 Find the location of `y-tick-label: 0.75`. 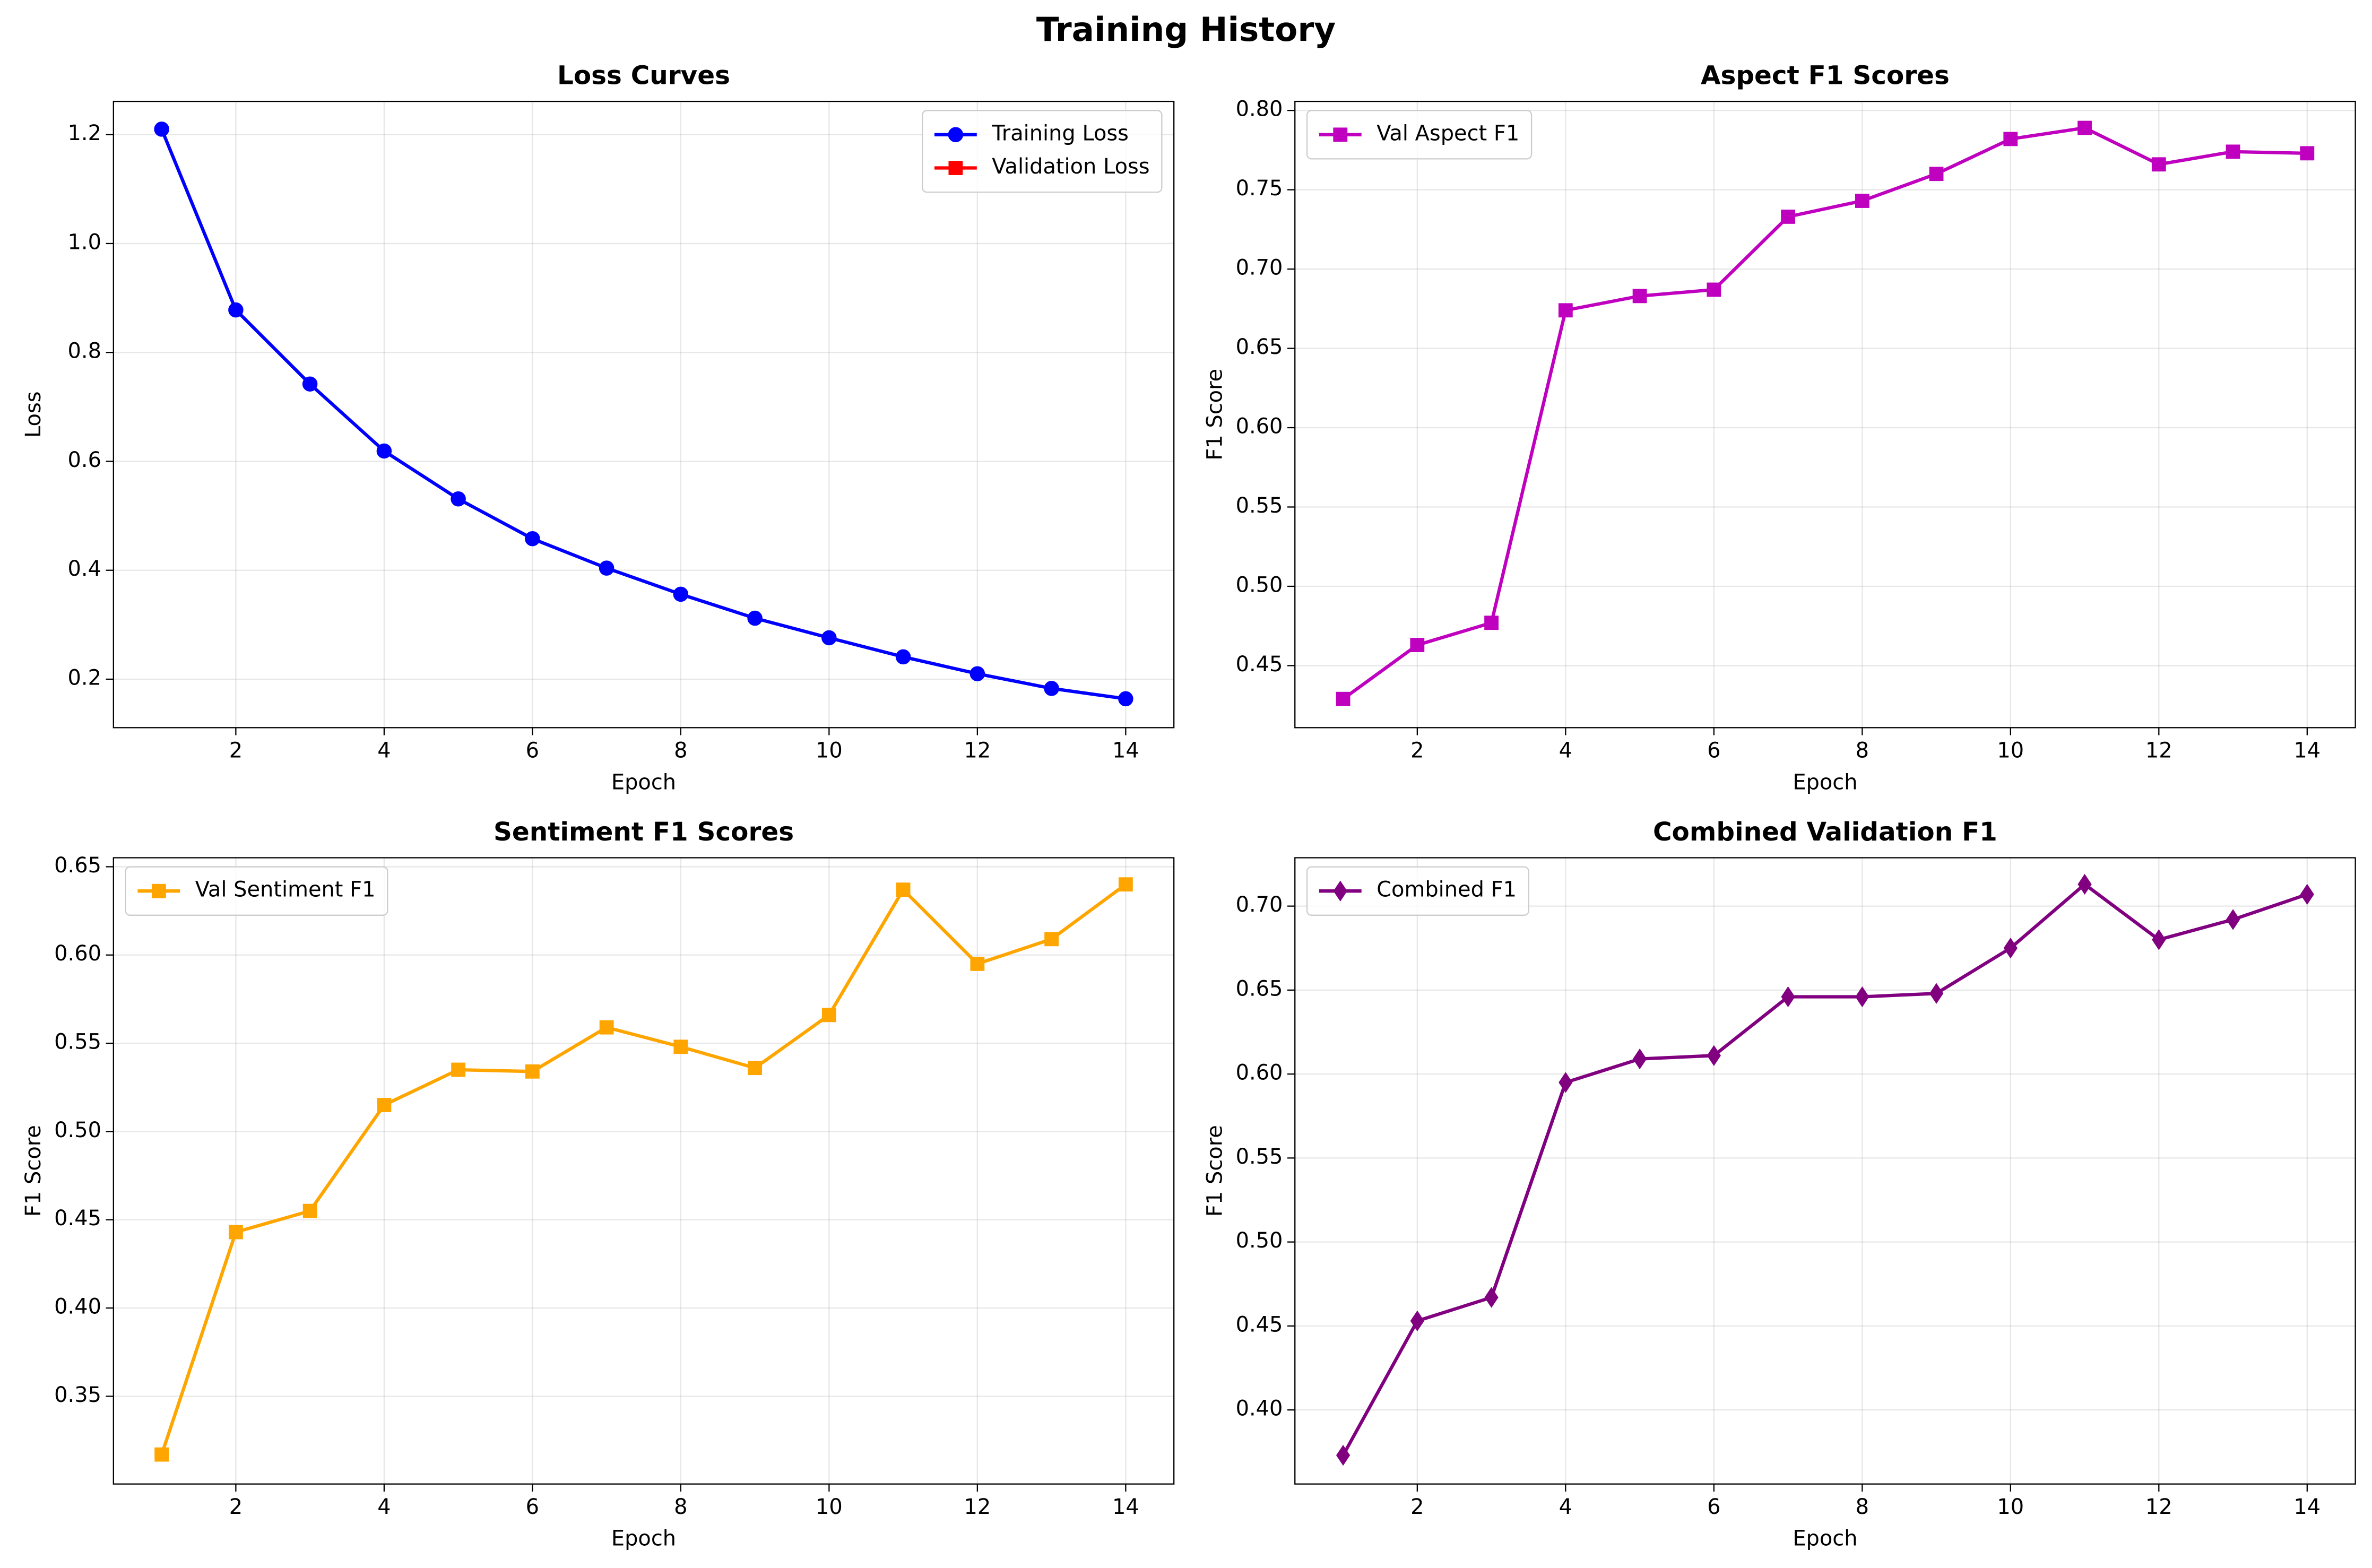

y-tick-label: 0.75 is located at coordinates (1259, 188).